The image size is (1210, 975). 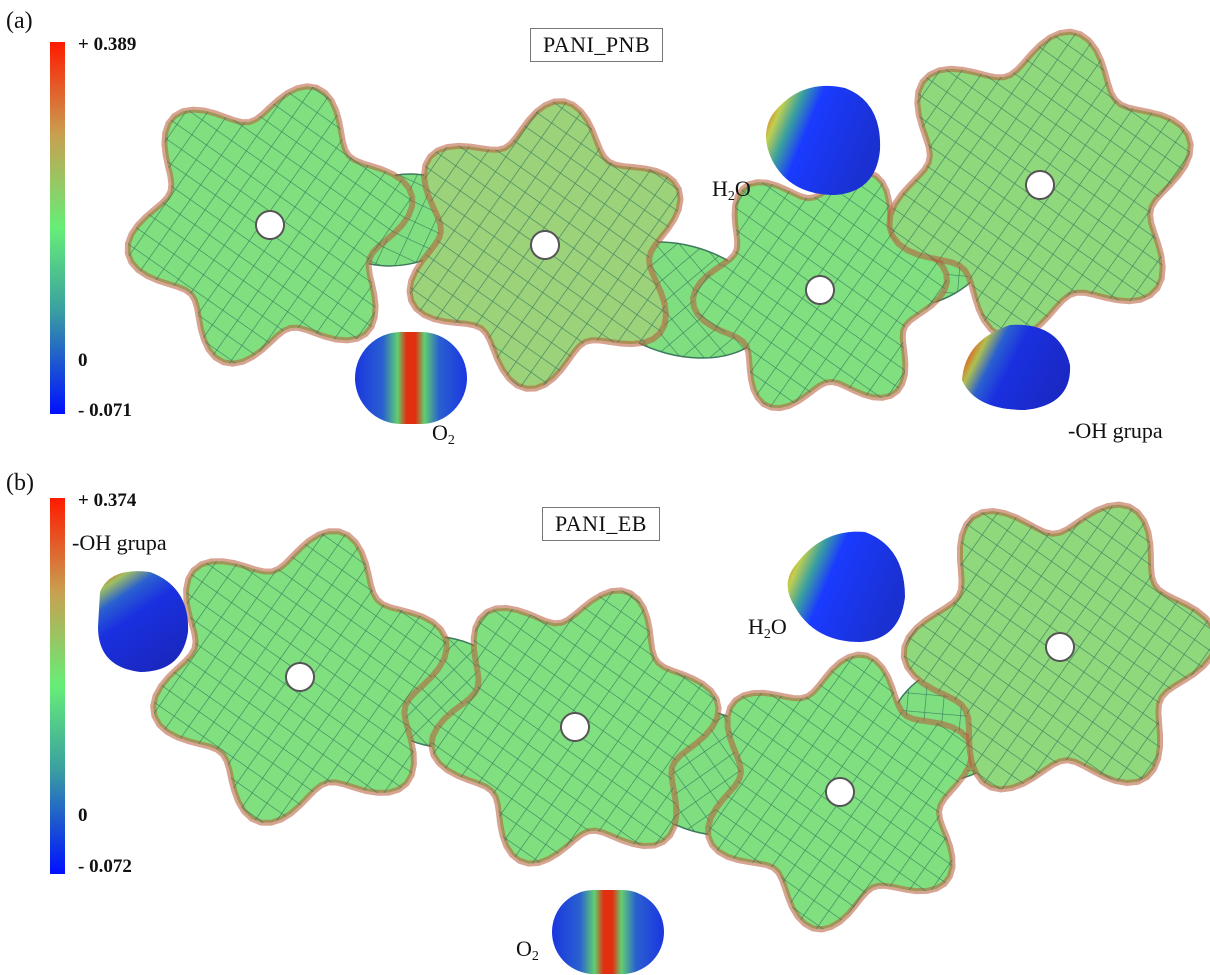 What do you see at coordinates (105, 866) in the screenshot?
I see `scale-min-label: - 0.072` at bounding box center [105, 866].